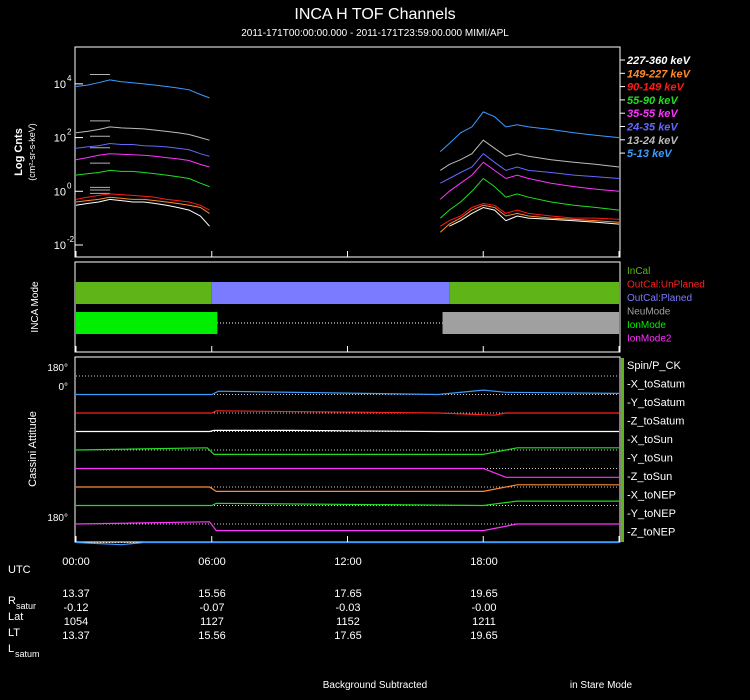 This screenshot has height=700, width=750. I want to click on mode-legend-IonMode: IonMode, so click(646, 325).